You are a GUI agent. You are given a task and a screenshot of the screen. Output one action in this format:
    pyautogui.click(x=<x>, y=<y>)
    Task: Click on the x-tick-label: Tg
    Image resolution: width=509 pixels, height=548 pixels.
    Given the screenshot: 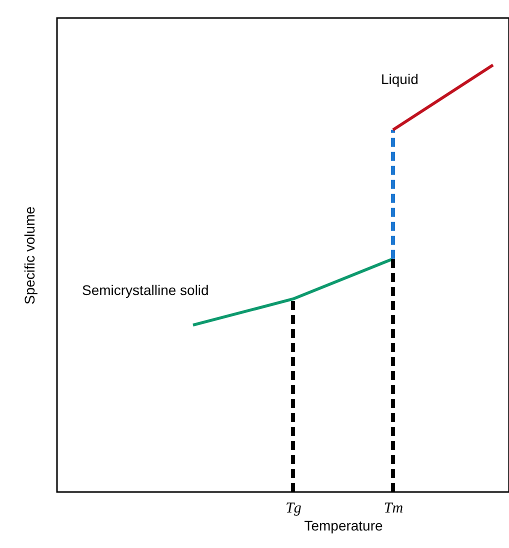 What is the action you would take?
    pyautogui.click(x=294, y=508)
    